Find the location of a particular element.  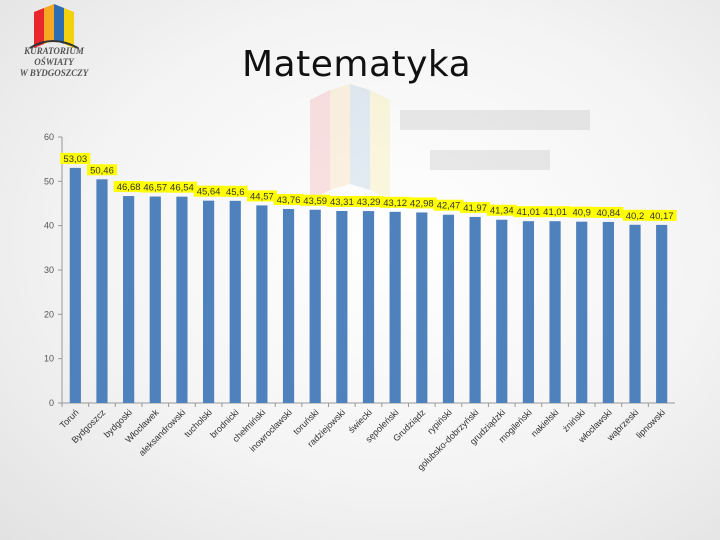

data-label: 43,59 is located at coordinates (315, 201).